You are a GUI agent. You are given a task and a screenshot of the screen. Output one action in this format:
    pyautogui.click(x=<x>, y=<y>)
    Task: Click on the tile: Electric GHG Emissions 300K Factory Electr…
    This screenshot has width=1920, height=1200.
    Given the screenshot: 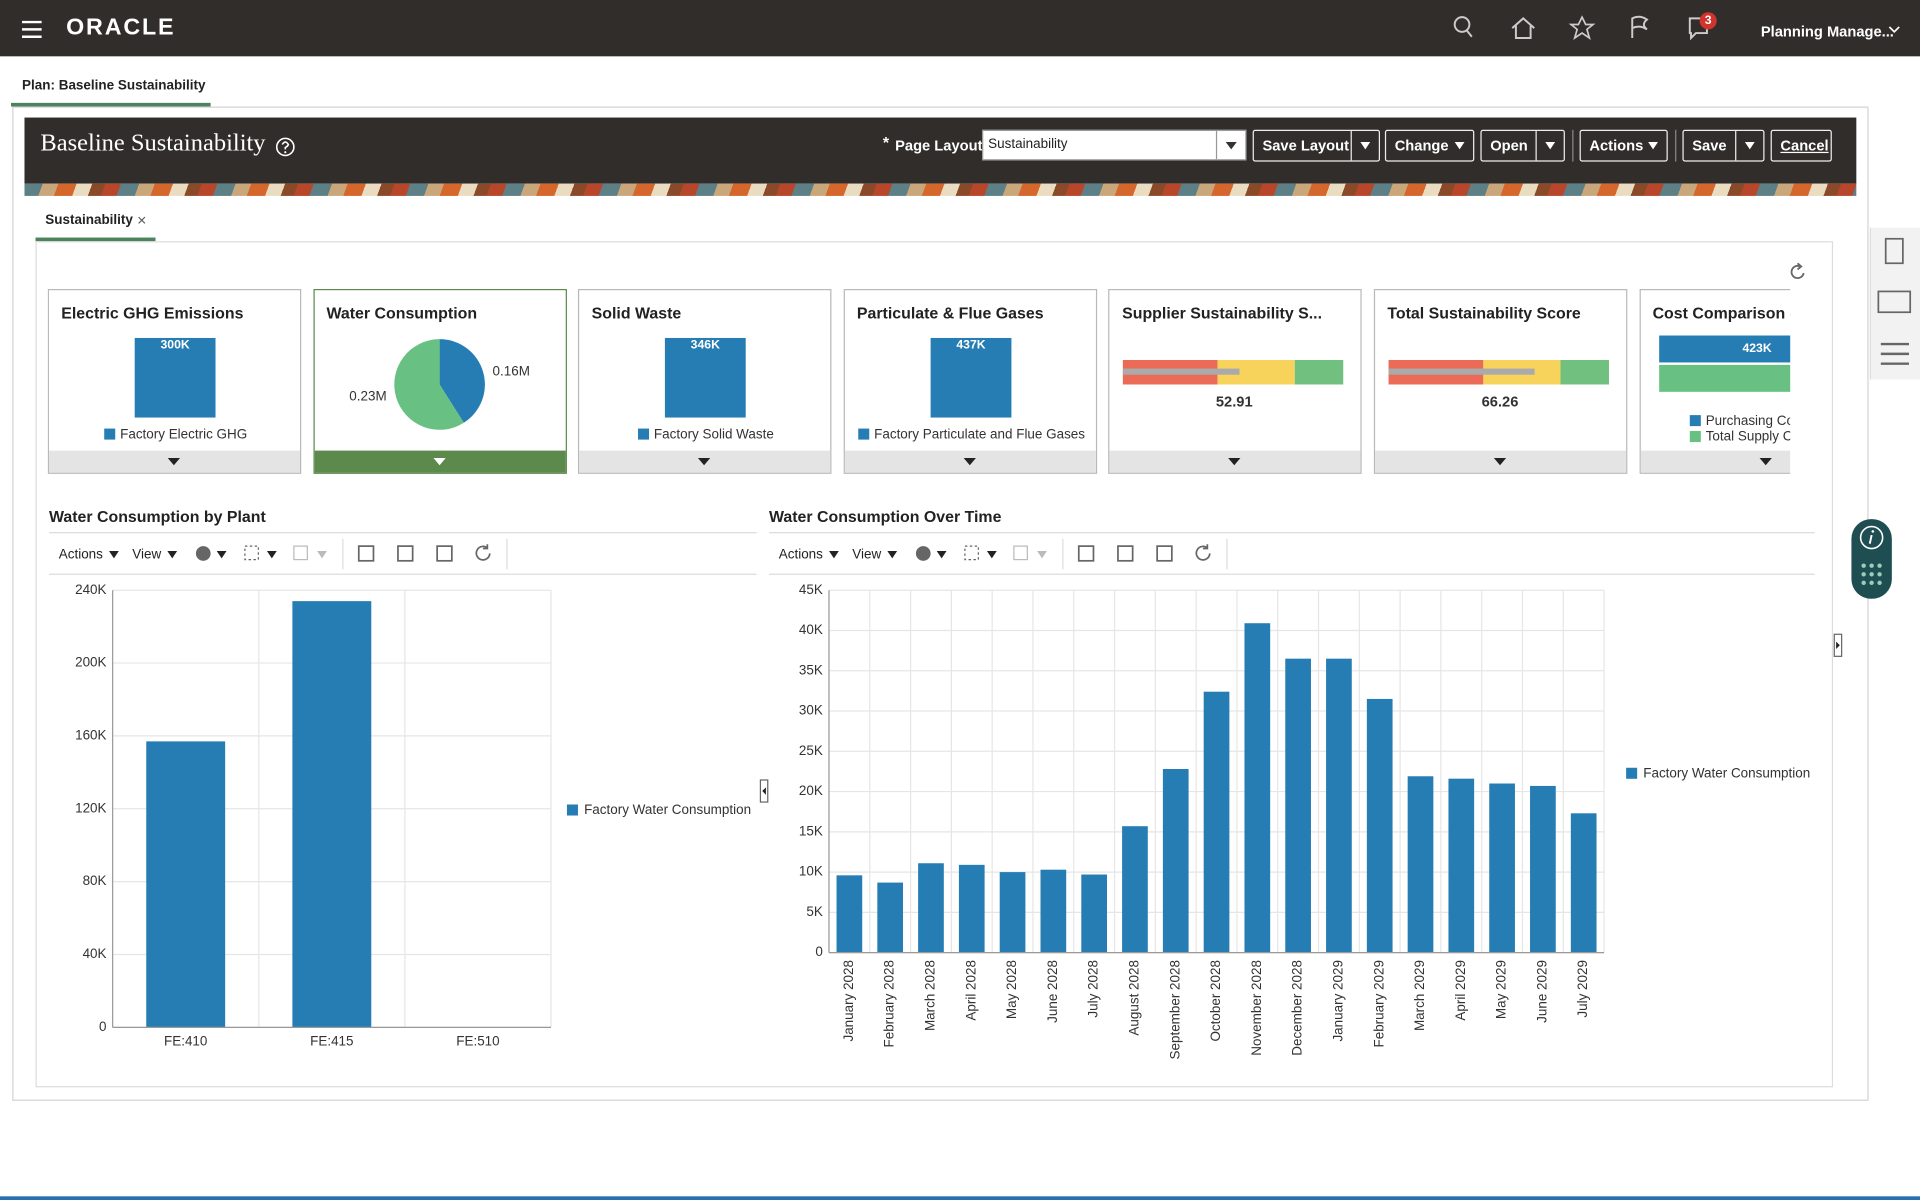 What is the action you would take?
    pyautogui.click(x=174, y=381)
    